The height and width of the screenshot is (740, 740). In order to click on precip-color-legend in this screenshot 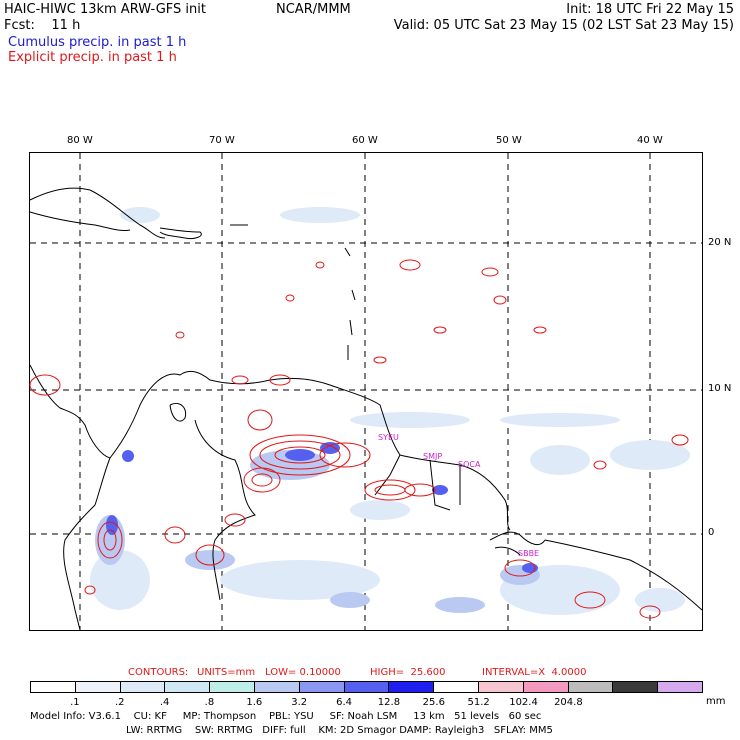, I will do `click(366, 687)`.